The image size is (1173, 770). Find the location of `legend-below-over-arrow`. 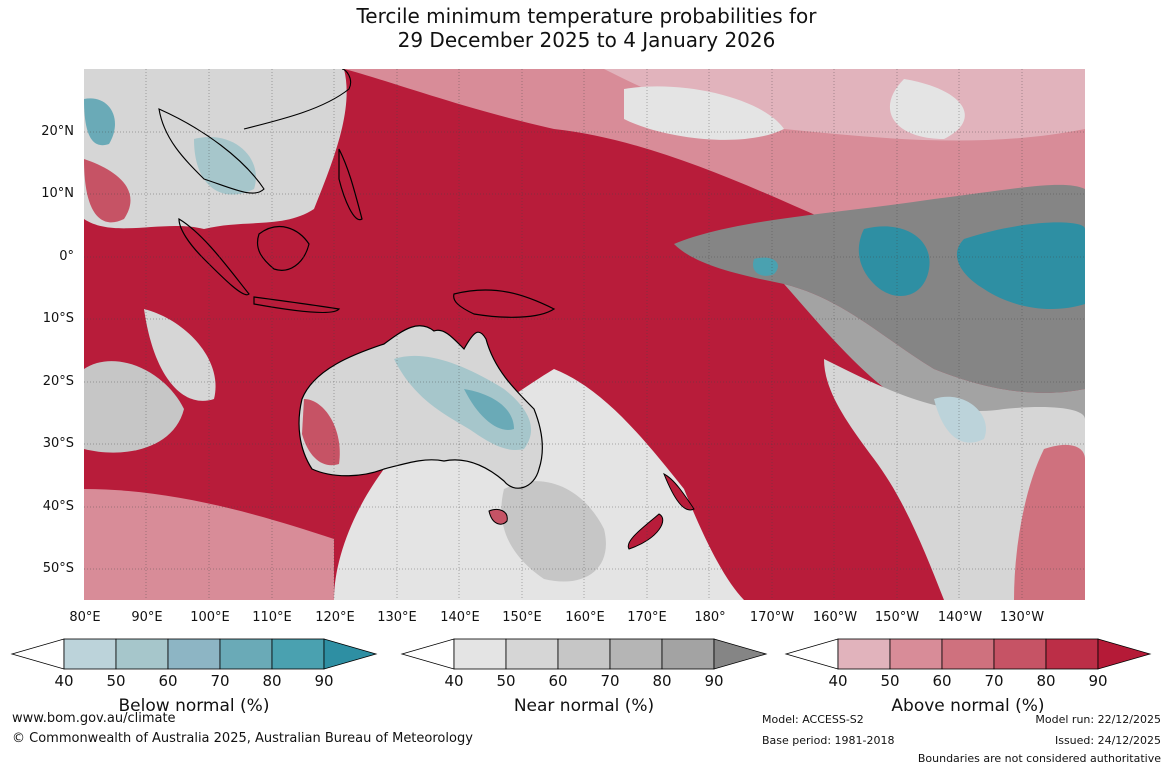

legend-below-over-arrow is located at coordinates (350, 654).